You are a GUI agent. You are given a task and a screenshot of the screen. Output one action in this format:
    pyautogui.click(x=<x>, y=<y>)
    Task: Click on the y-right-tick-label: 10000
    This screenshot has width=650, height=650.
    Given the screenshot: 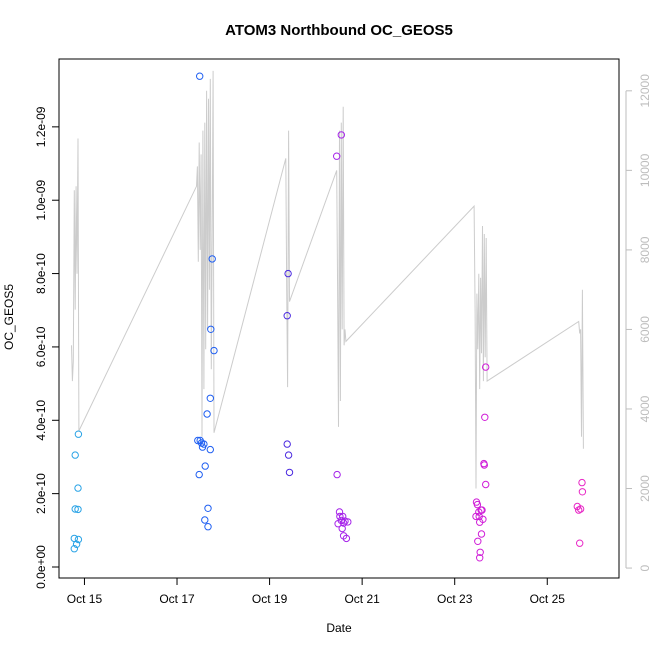 What is the action you would take?
    pyautogui.click(x=644, y=170)
    